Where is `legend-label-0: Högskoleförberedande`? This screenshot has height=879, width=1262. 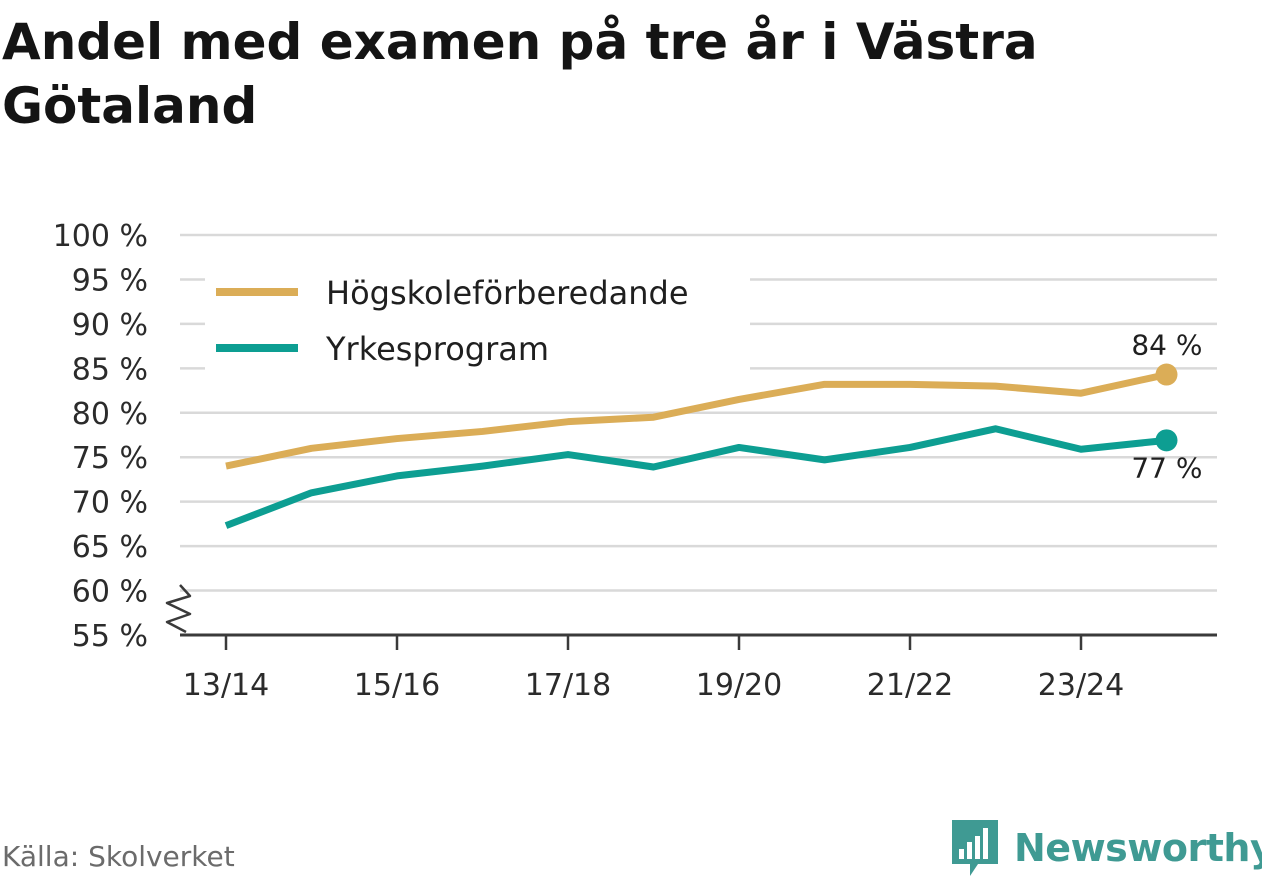
legend-label-0: Högskoleförberedande is located at coordinates (507, 293).